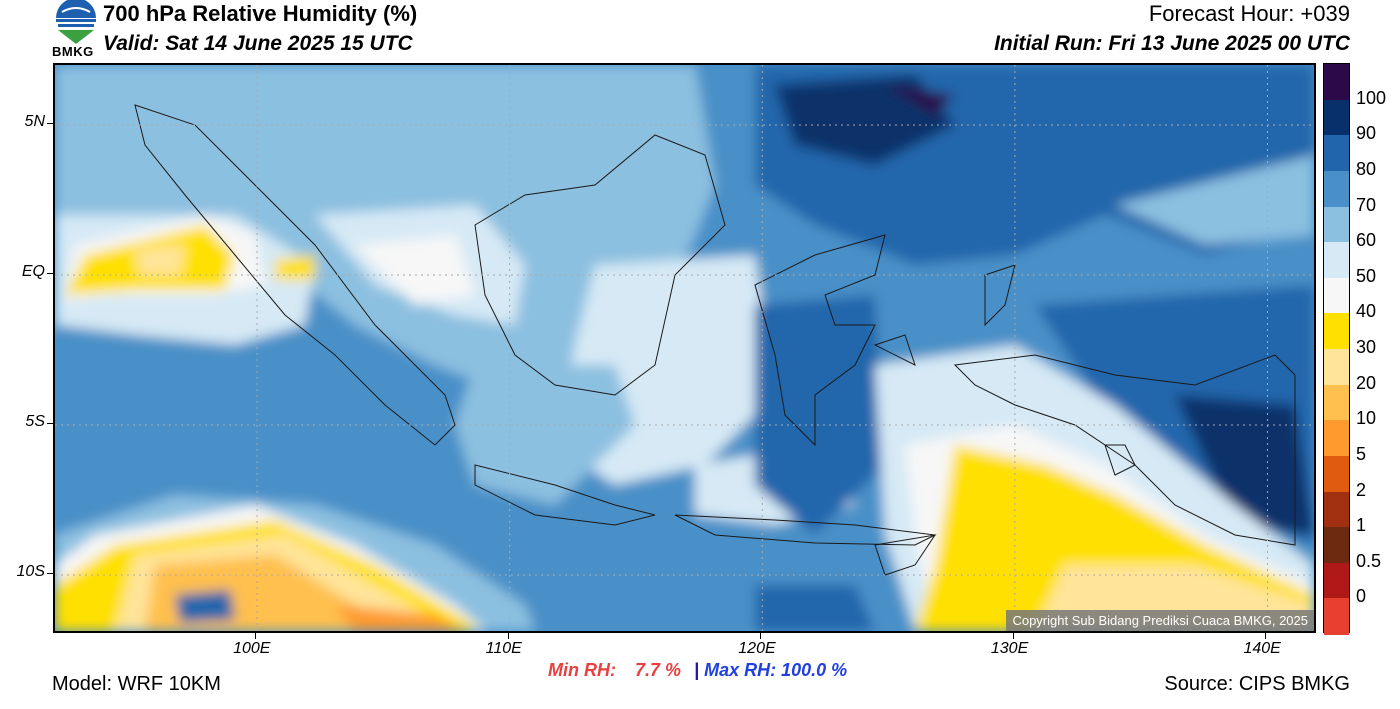 This screenshot has height=709, width=1400. Describe the element at coordinates (757, 648) in the screenshot. I see `lon-tick-label: 120E` at that location.